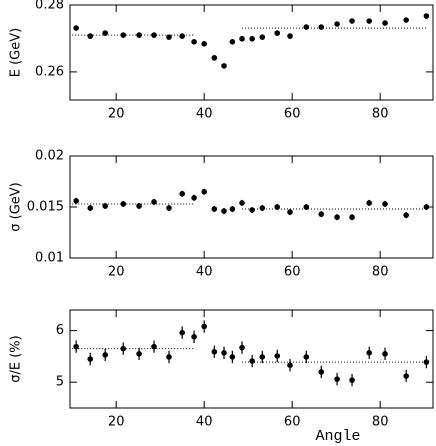 The height and width of the screenshot is (446, 436). Describe the element at coordinates (49, 71) in the screenshot. I see `y-tick-label: 0.26` at that location.